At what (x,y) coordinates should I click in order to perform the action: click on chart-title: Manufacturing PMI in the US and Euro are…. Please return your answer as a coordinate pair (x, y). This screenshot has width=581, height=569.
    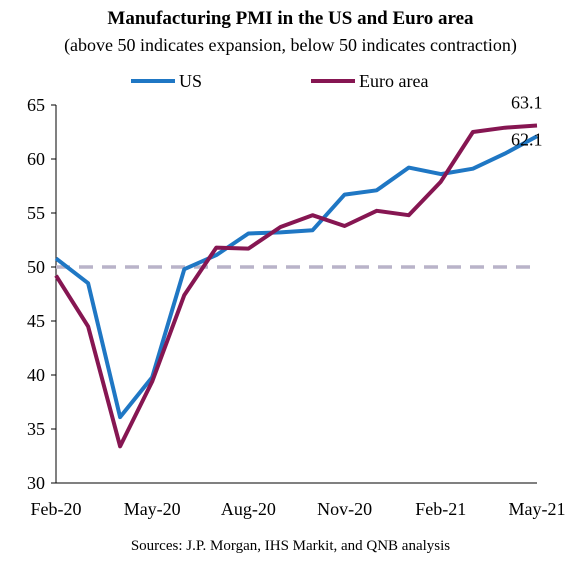
    Looking at the image, I should click on (290, 18).